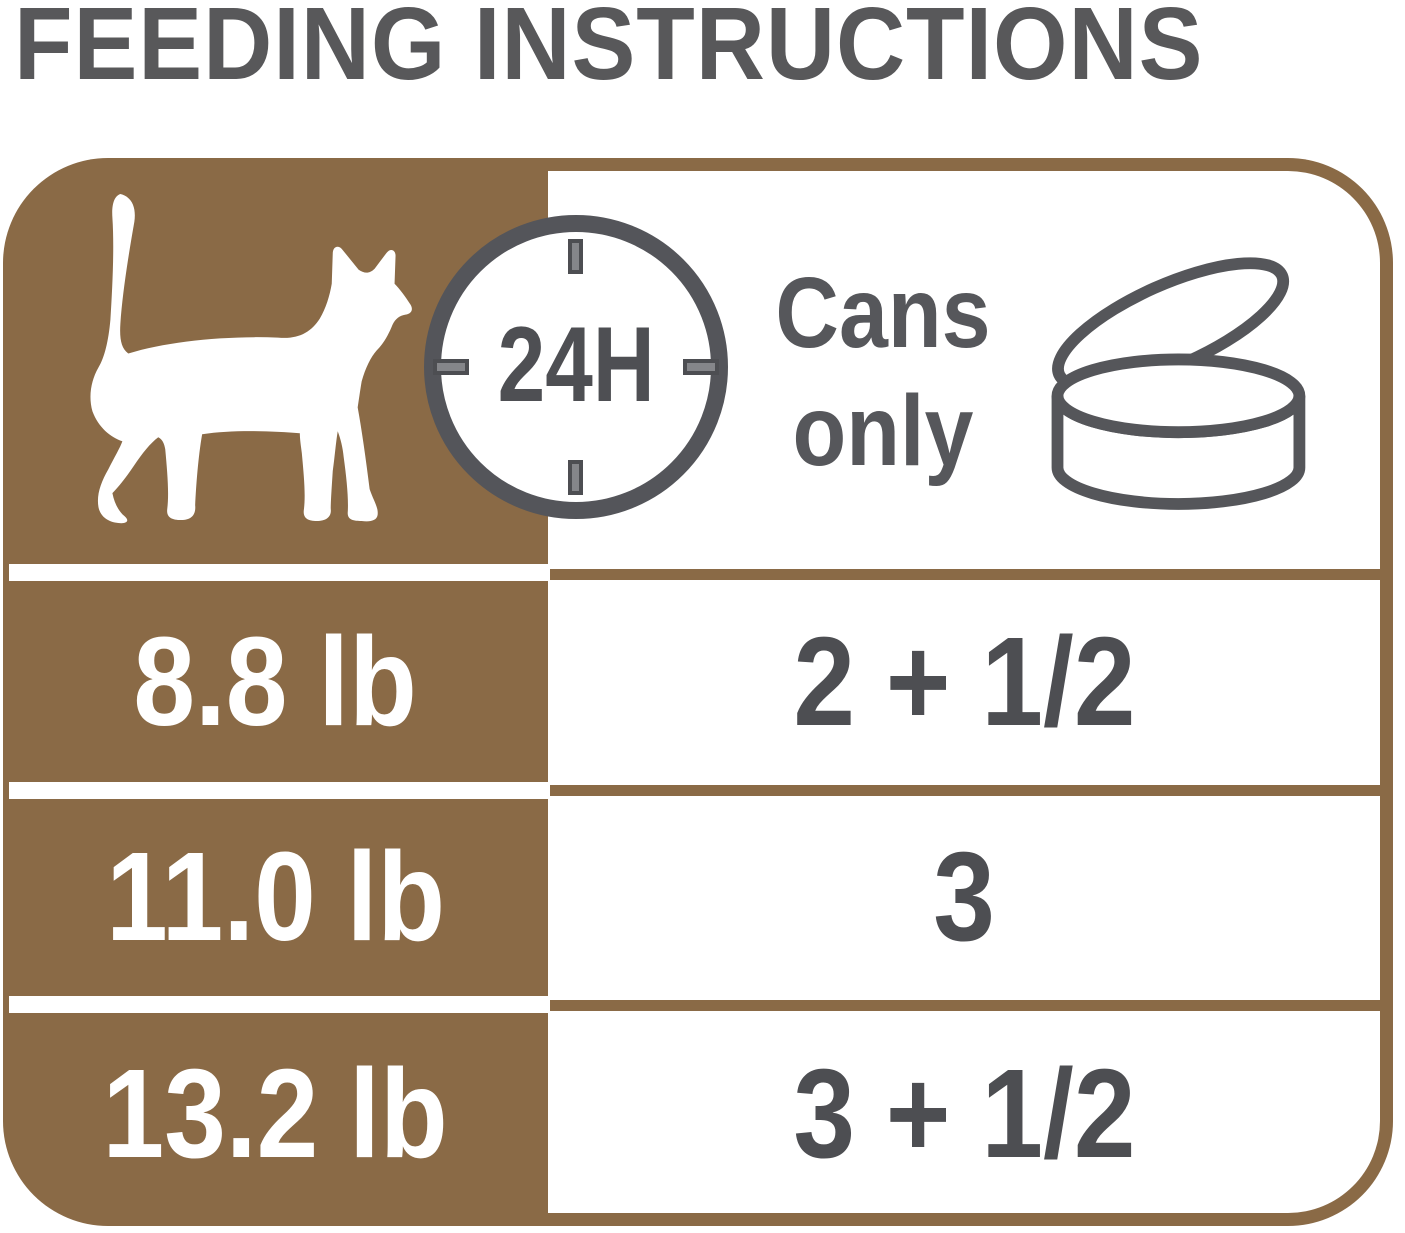 The image size is (1405, 1233). Describe the element at coordinates (576, 363) in the screenshot. I see `clock-label: 24H` at that location.